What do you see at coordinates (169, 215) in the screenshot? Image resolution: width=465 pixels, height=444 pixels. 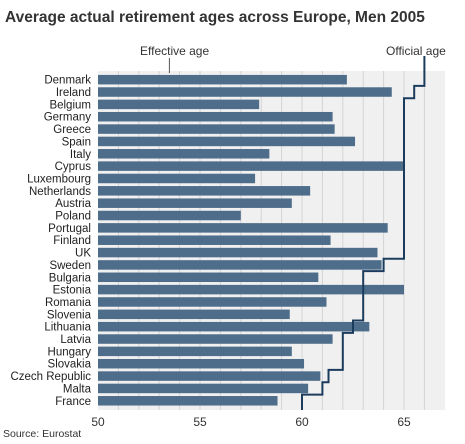 I see `bar-poland` at bounding box center [169, 215].